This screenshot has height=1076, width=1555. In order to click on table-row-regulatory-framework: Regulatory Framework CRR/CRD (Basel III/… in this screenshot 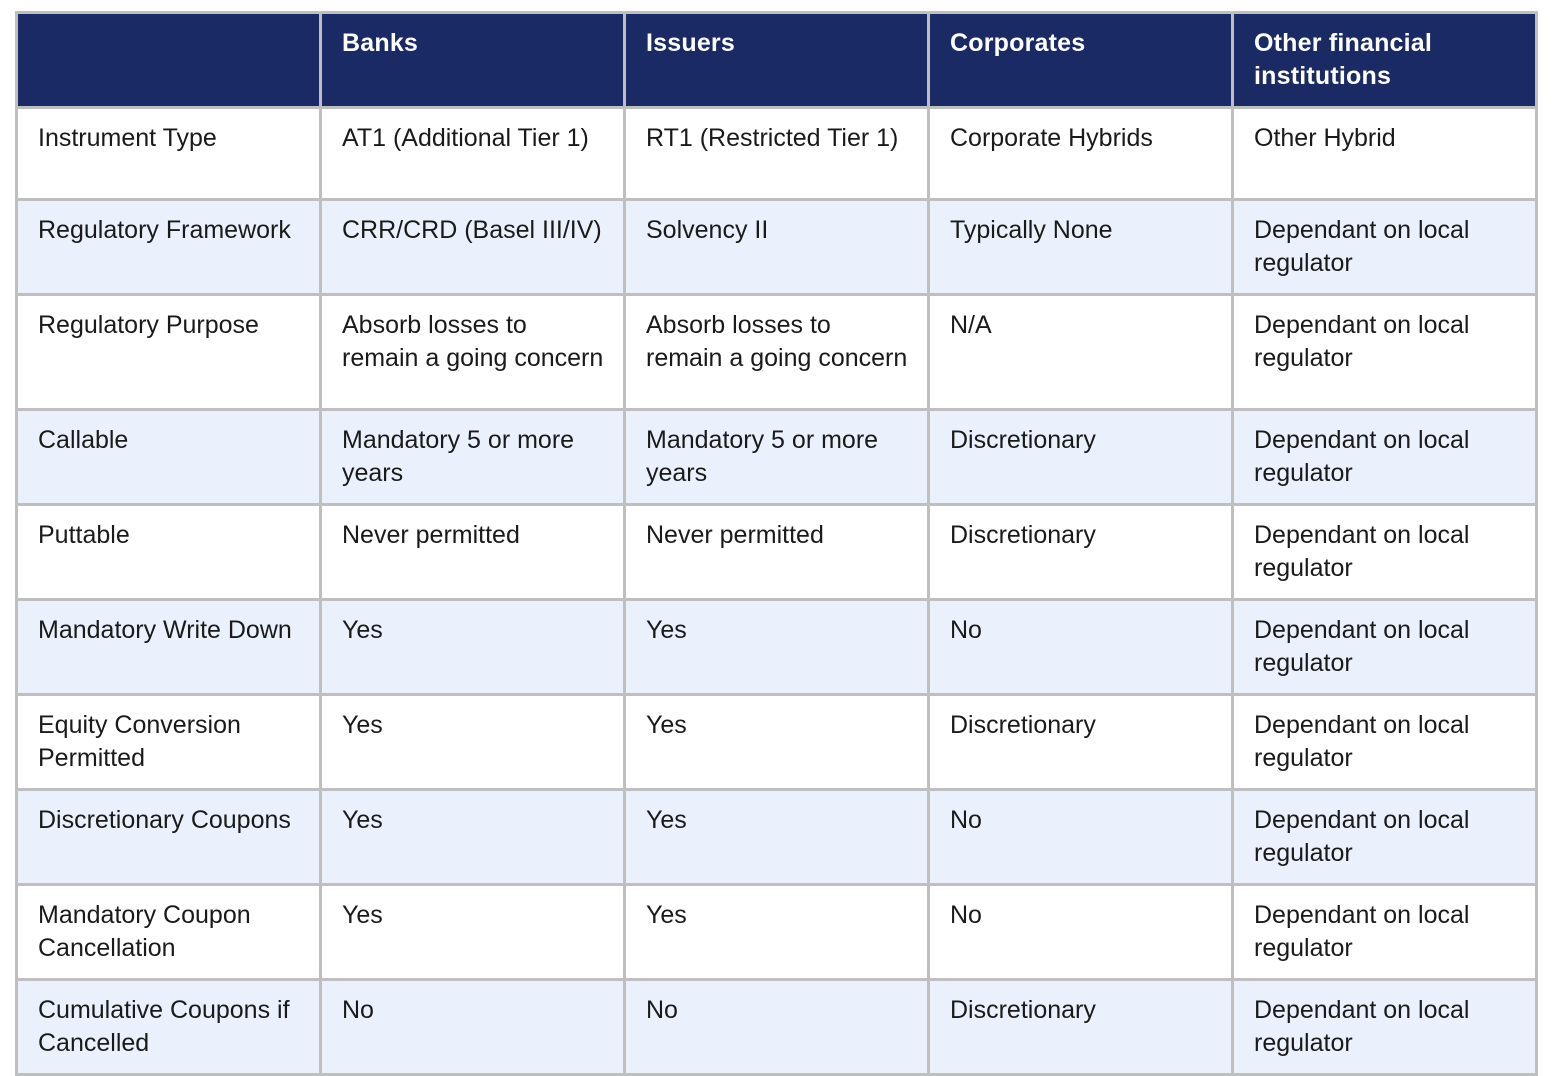, I will do `click(776, 247)`.